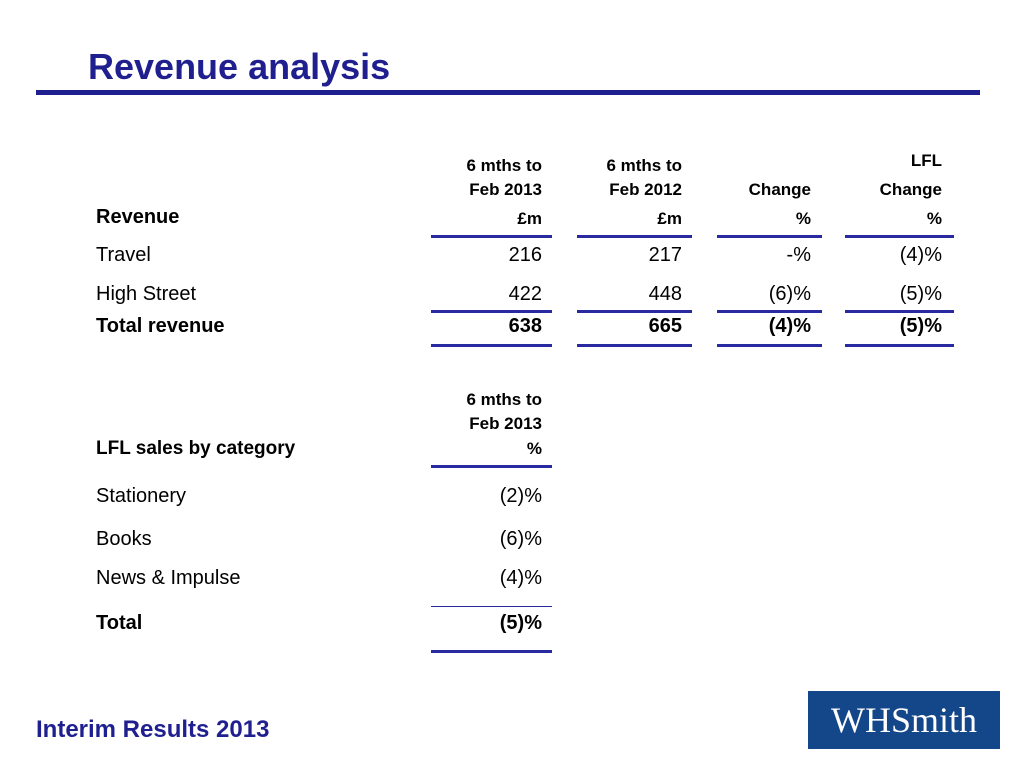  I want to click on row-label: Total revenue, so click(160, 326).